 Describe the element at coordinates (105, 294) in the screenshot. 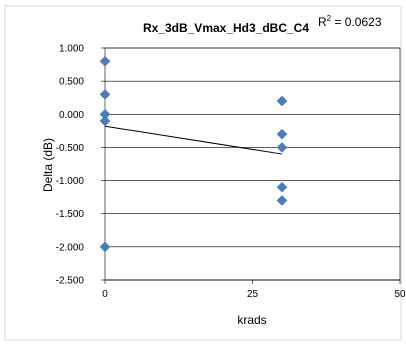

I see `x-tick-label: 0` at that location.